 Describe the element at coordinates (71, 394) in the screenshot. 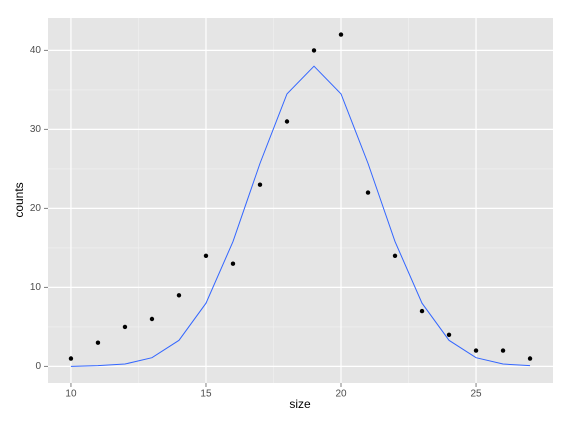

I see `x-tick-label: 10` at that location.